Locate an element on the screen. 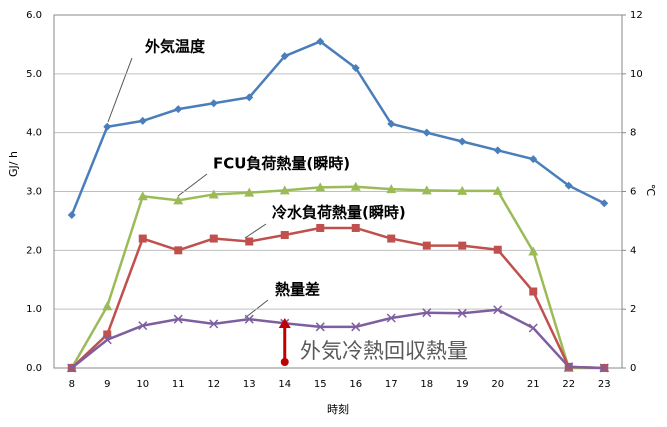 The image size is (667, 427). series-line is located at coordinates (337, 339).